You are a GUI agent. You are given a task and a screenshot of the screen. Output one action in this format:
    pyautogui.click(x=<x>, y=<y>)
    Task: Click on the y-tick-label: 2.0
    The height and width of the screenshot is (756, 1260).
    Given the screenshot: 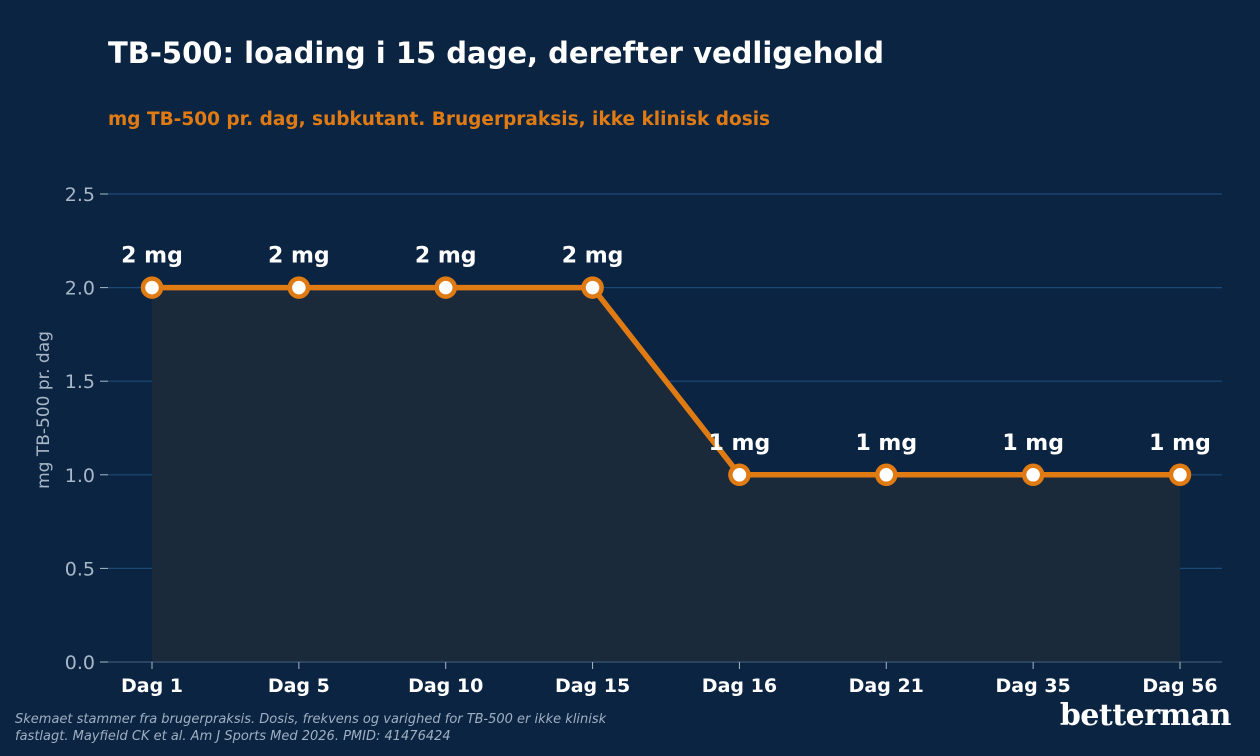 What is the action you would take?
    pyautogui.click(x=80, y=289)
    